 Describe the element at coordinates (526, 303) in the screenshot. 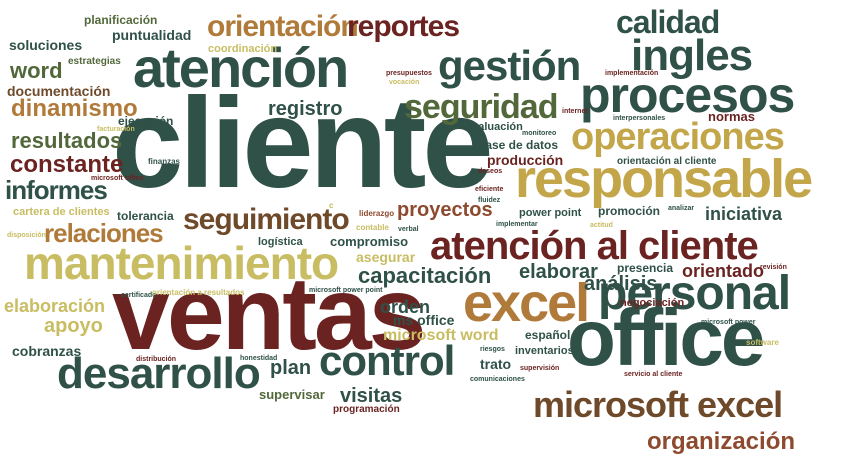

I see `word: excel` at that location.